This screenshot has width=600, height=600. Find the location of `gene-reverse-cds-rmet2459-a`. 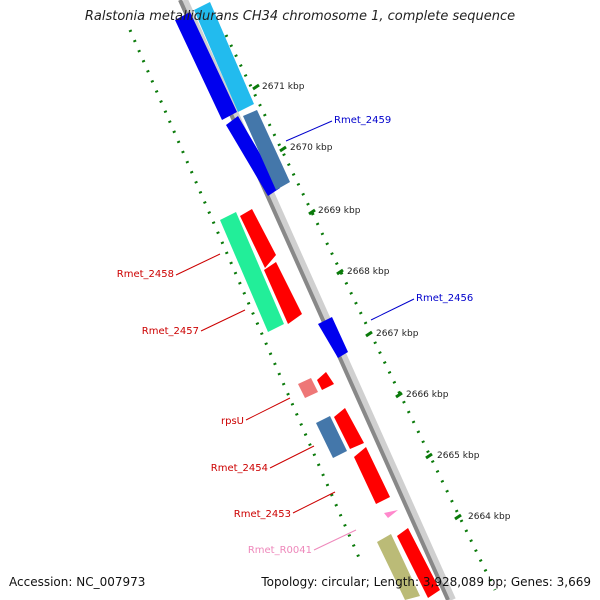

gene-reverse-cds-rmet2459-a is located at coordinates (253, 156).